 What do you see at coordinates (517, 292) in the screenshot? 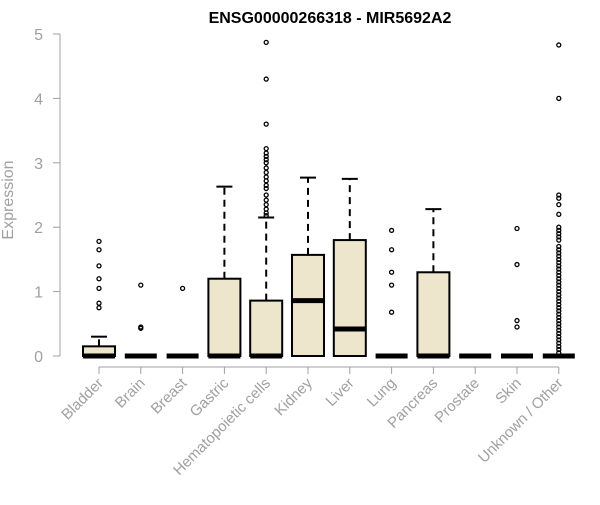
I see `box-skin` at bounding box center [517, 292].